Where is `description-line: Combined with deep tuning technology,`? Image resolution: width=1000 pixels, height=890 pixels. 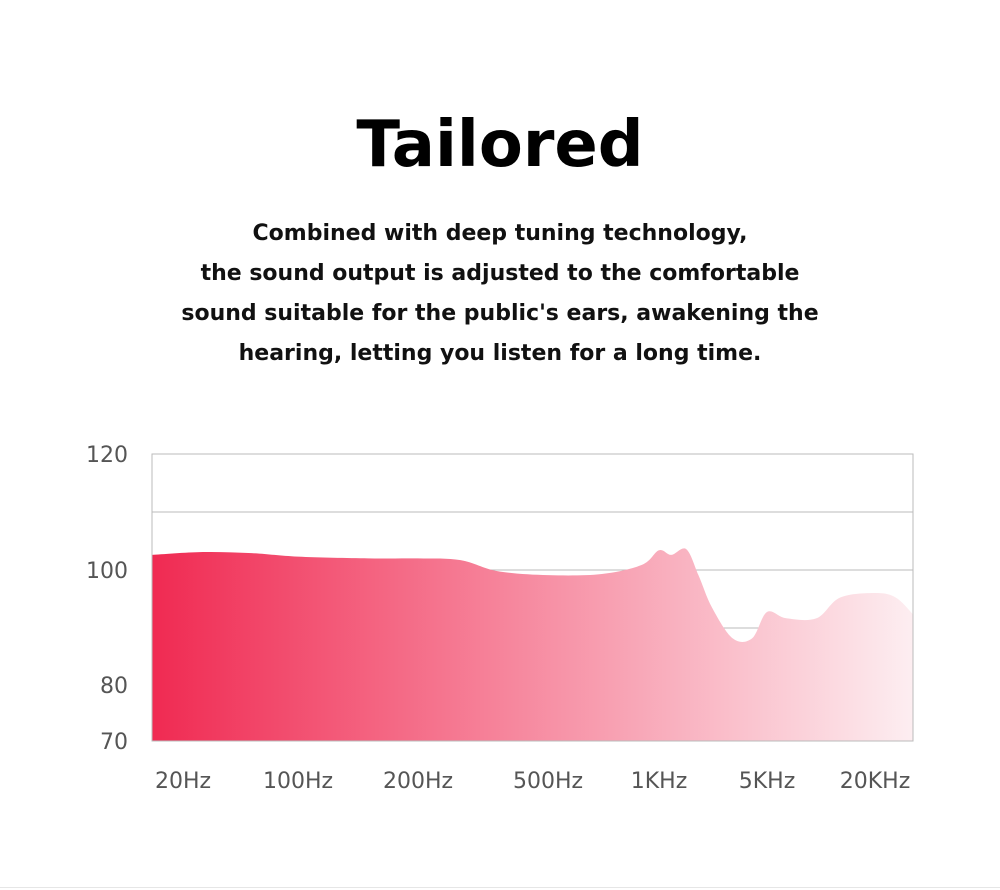
description-line: Combined with deep tuning technology, is located at coordinates (500, 233).